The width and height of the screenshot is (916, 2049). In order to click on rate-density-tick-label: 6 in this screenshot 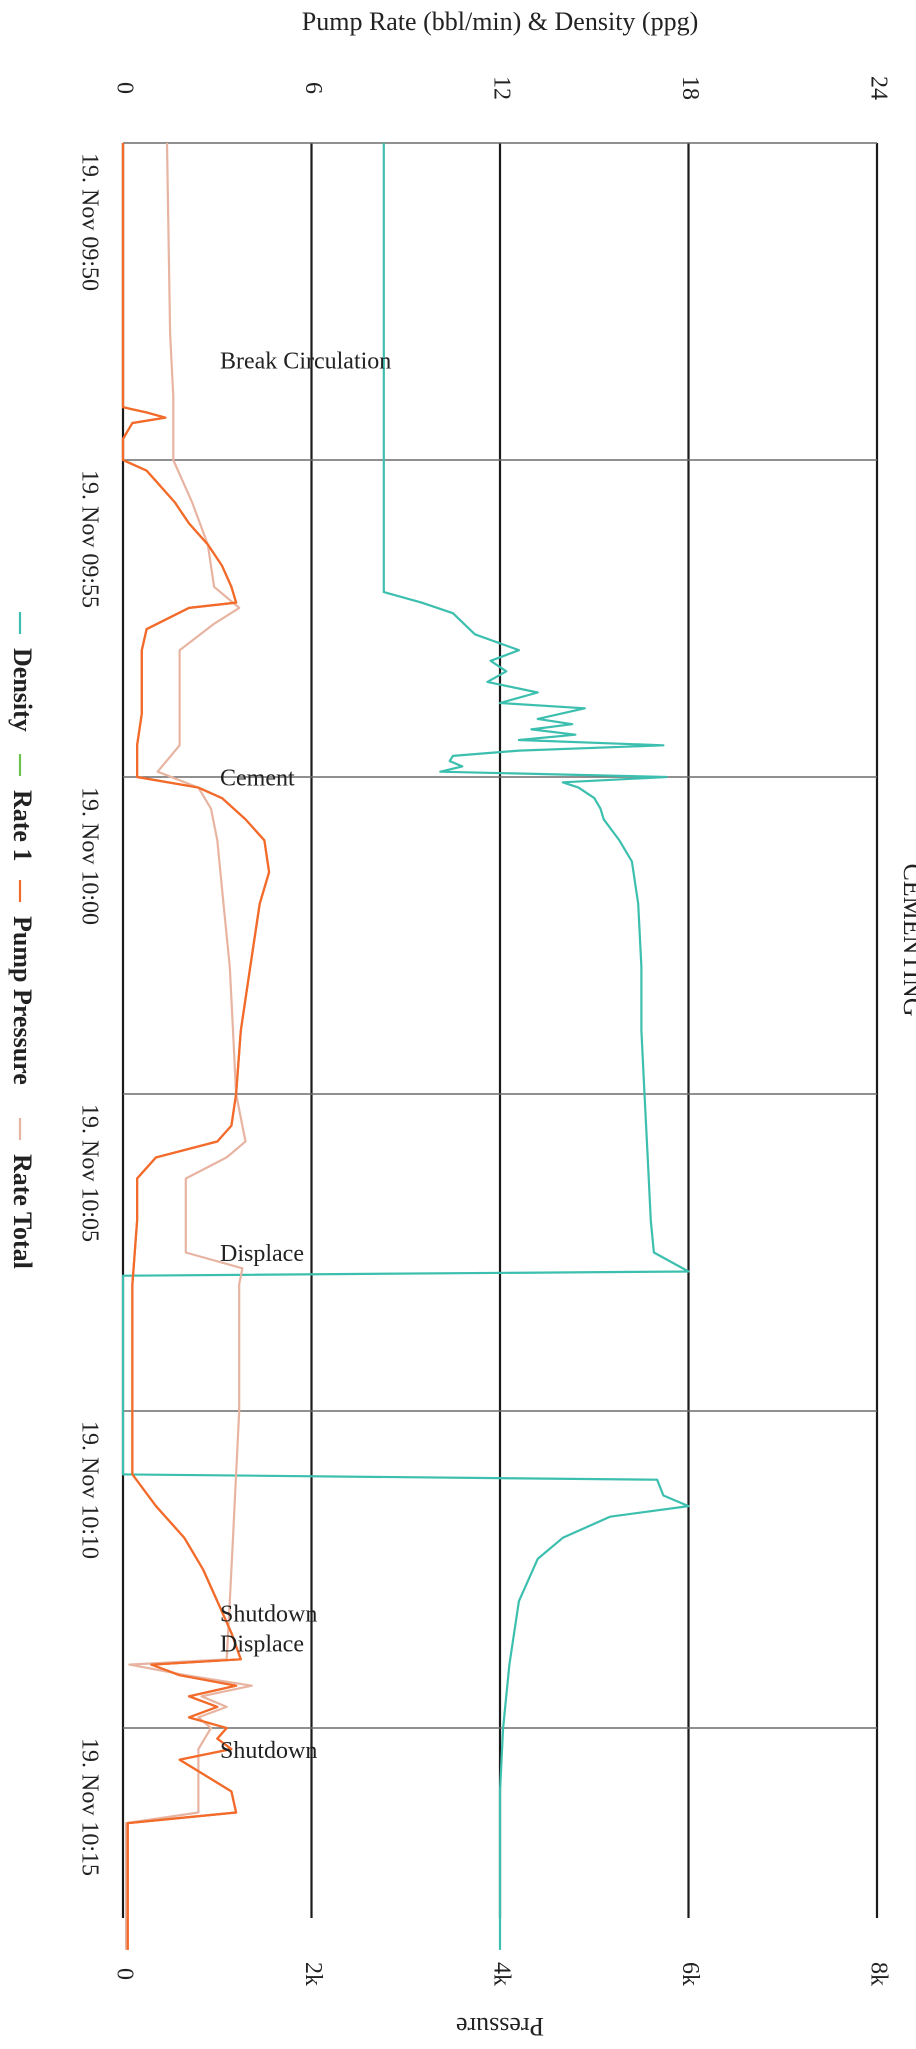, I will do `click(313, 88)`.